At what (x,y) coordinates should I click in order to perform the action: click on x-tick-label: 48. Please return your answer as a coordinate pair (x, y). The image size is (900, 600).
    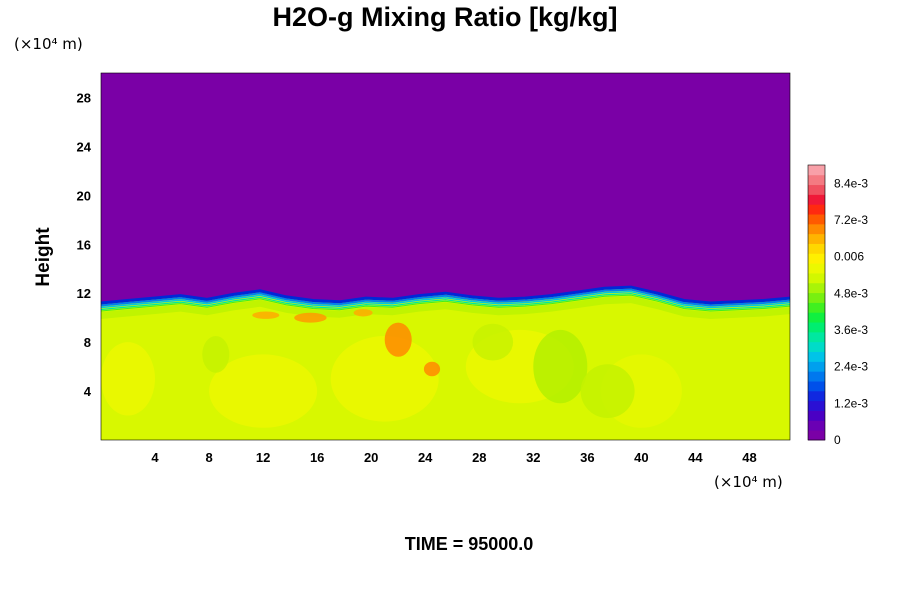
    Looking at the image, I should click on (749, 457).